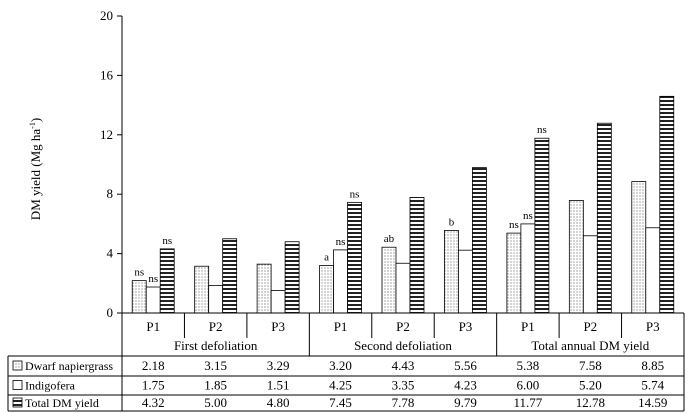 The height and width of the screenshot is (413, 692). Describe the element at coordinates (465, 402) in the screenshot. I see `table-cell: 9.79` at that location.